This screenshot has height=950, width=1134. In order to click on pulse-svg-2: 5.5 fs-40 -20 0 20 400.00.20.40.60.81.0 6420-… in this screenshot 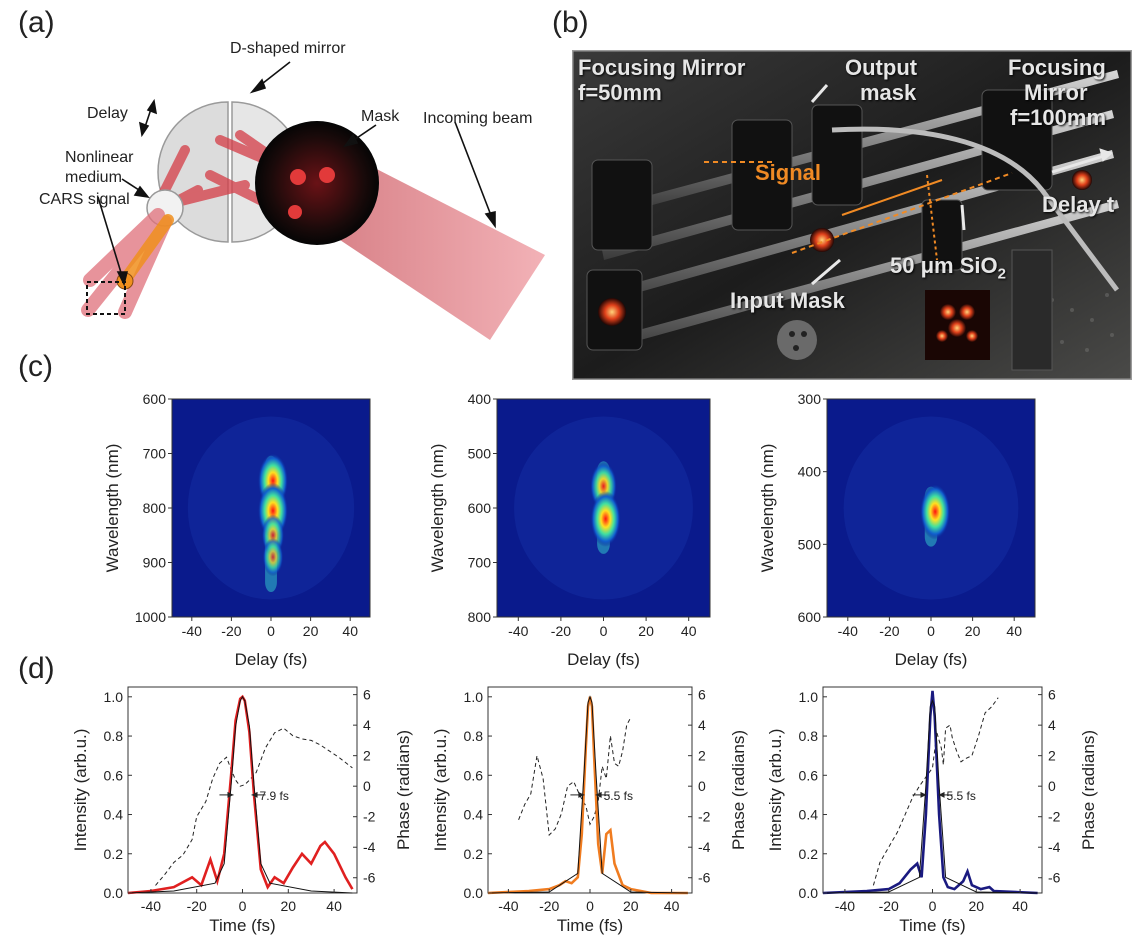, I will do `click(589, 810)`.